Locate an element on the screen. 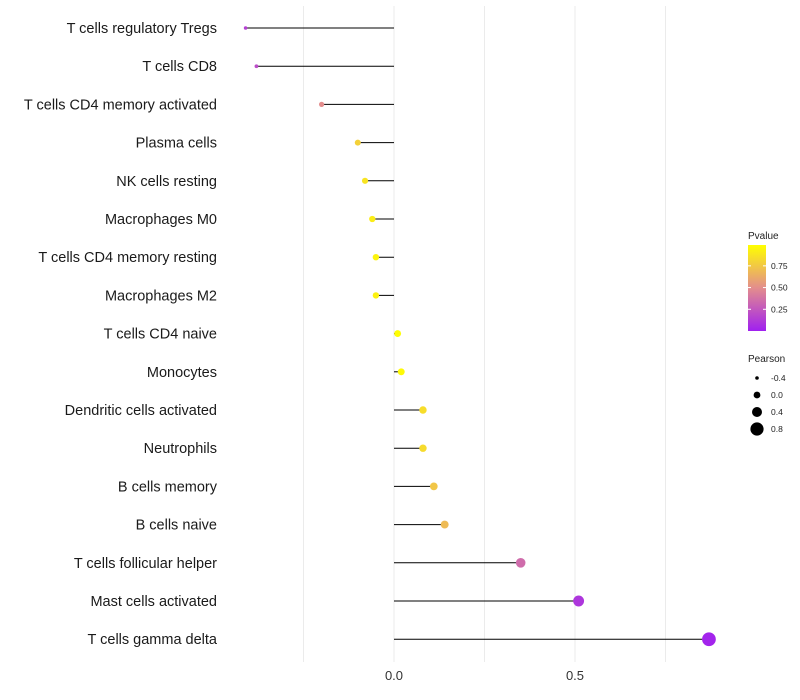 The image size is (800, 700). pearson-legend-label: 0.8 is located at coordinates (777, 429).